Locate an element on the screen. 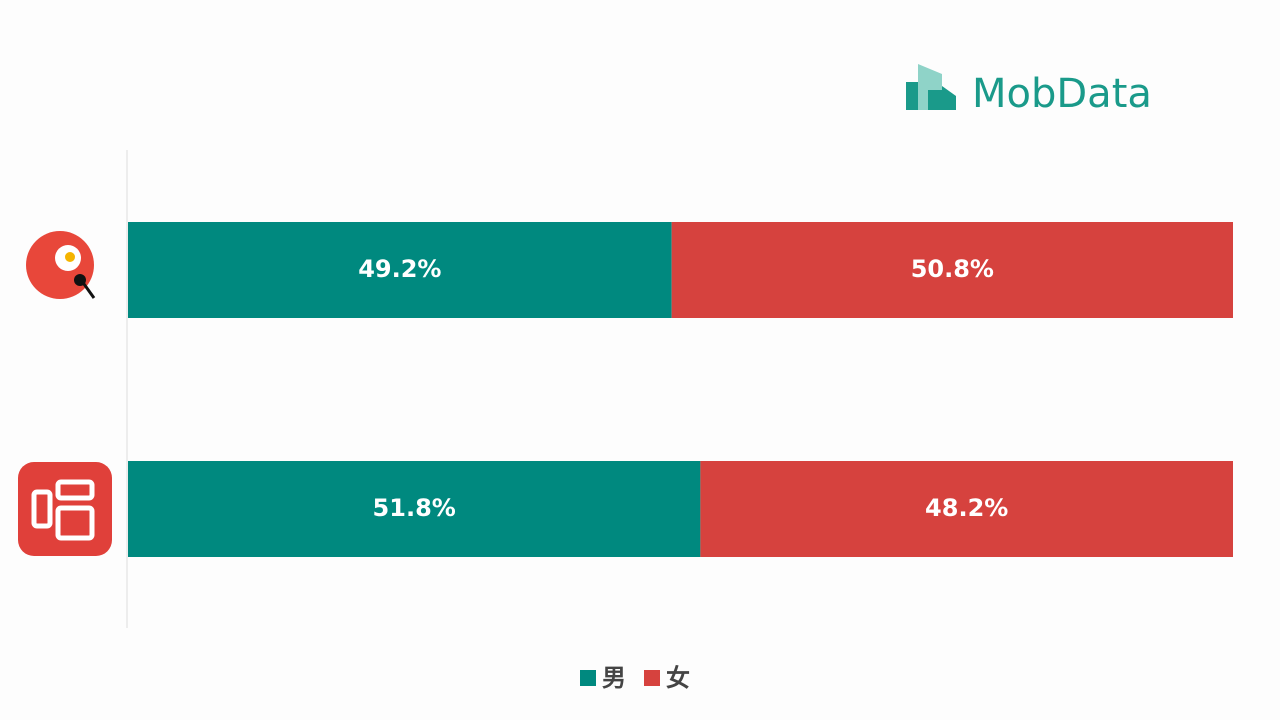  logo: MobData is located at coordinates (1029, 90).